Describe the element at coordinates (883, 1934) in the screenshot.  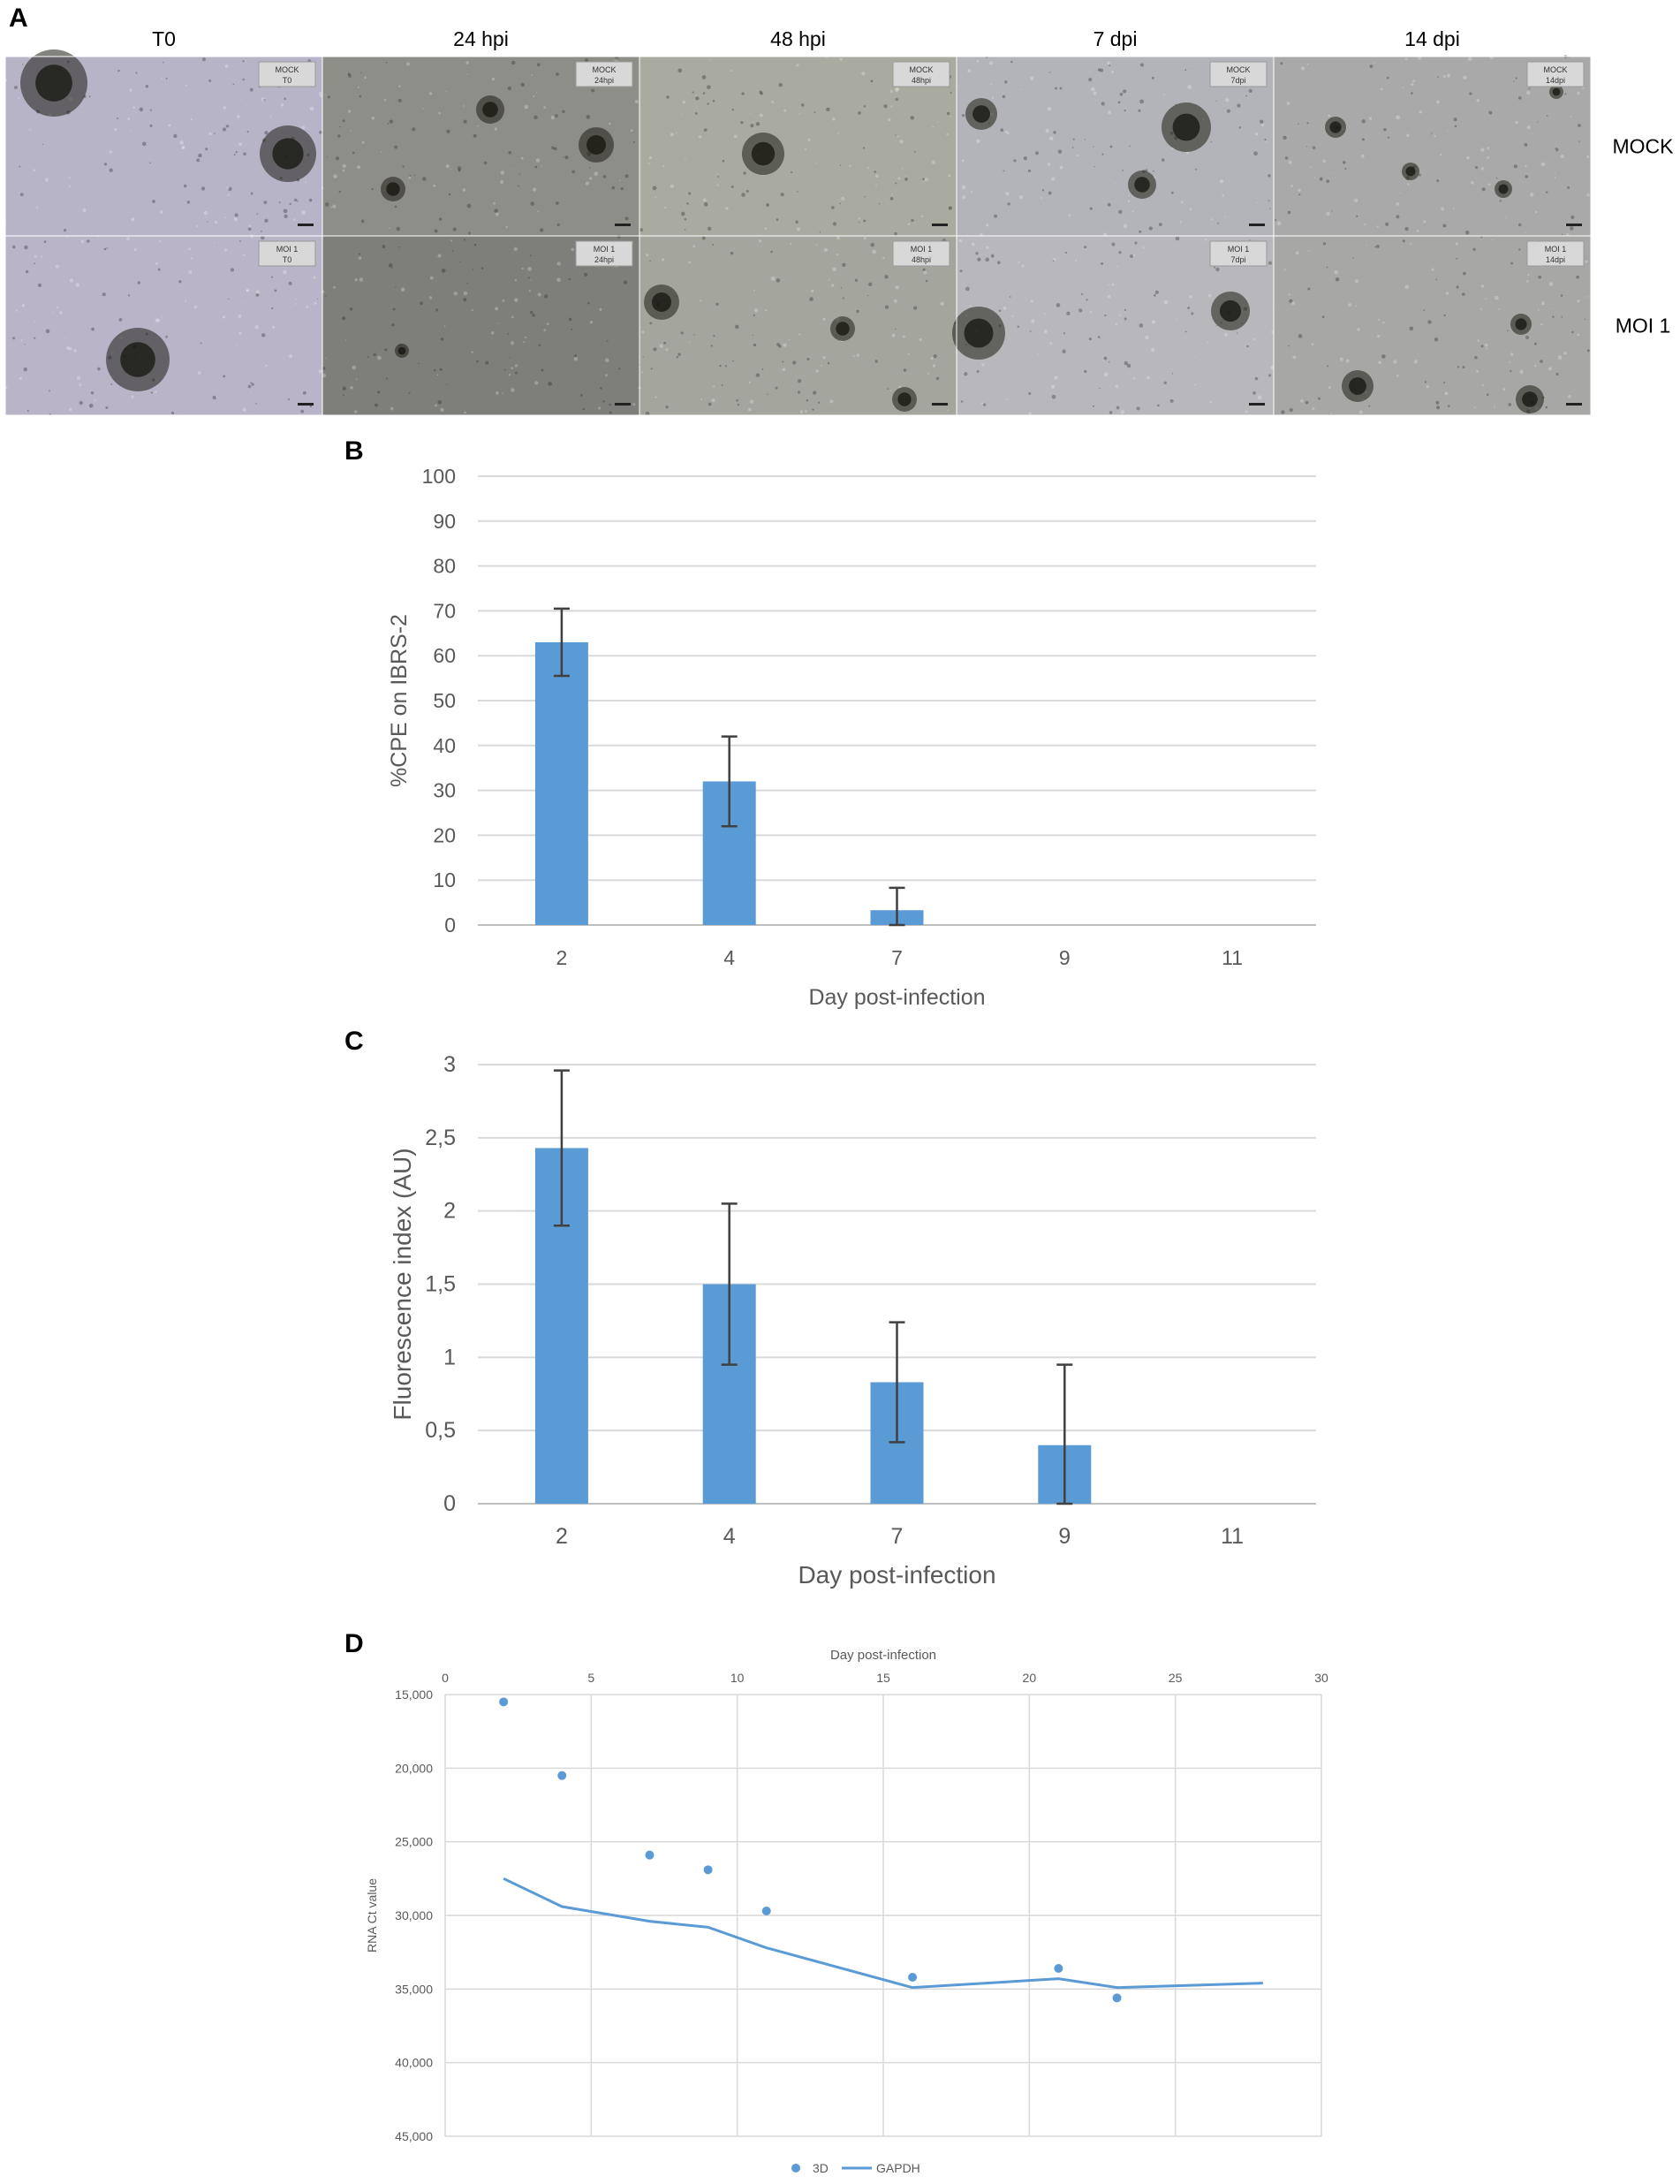
I see `gapdh-line` at that location.